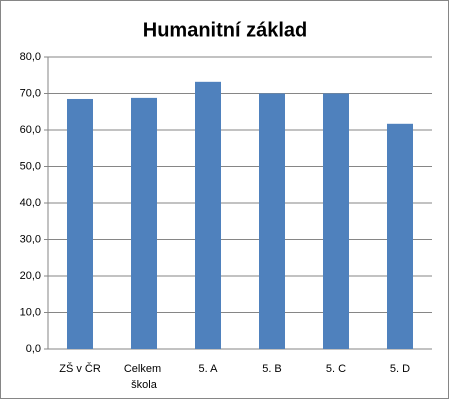 The width and height of the screenshot is (450, 400). Describe the element at coordinates (400, 369) in the screenshot. I see `x-tick-label: 5. D` at that location.